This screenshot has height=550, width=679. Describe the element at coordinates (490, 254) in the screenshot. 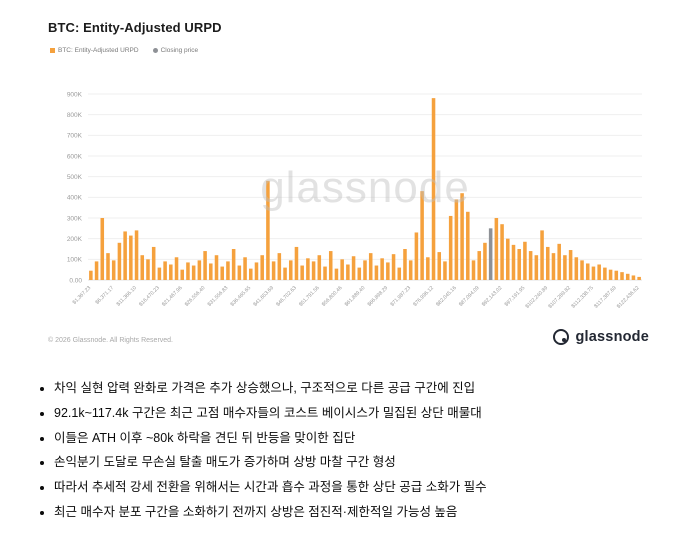

I see `closing-price-bar` at that location.